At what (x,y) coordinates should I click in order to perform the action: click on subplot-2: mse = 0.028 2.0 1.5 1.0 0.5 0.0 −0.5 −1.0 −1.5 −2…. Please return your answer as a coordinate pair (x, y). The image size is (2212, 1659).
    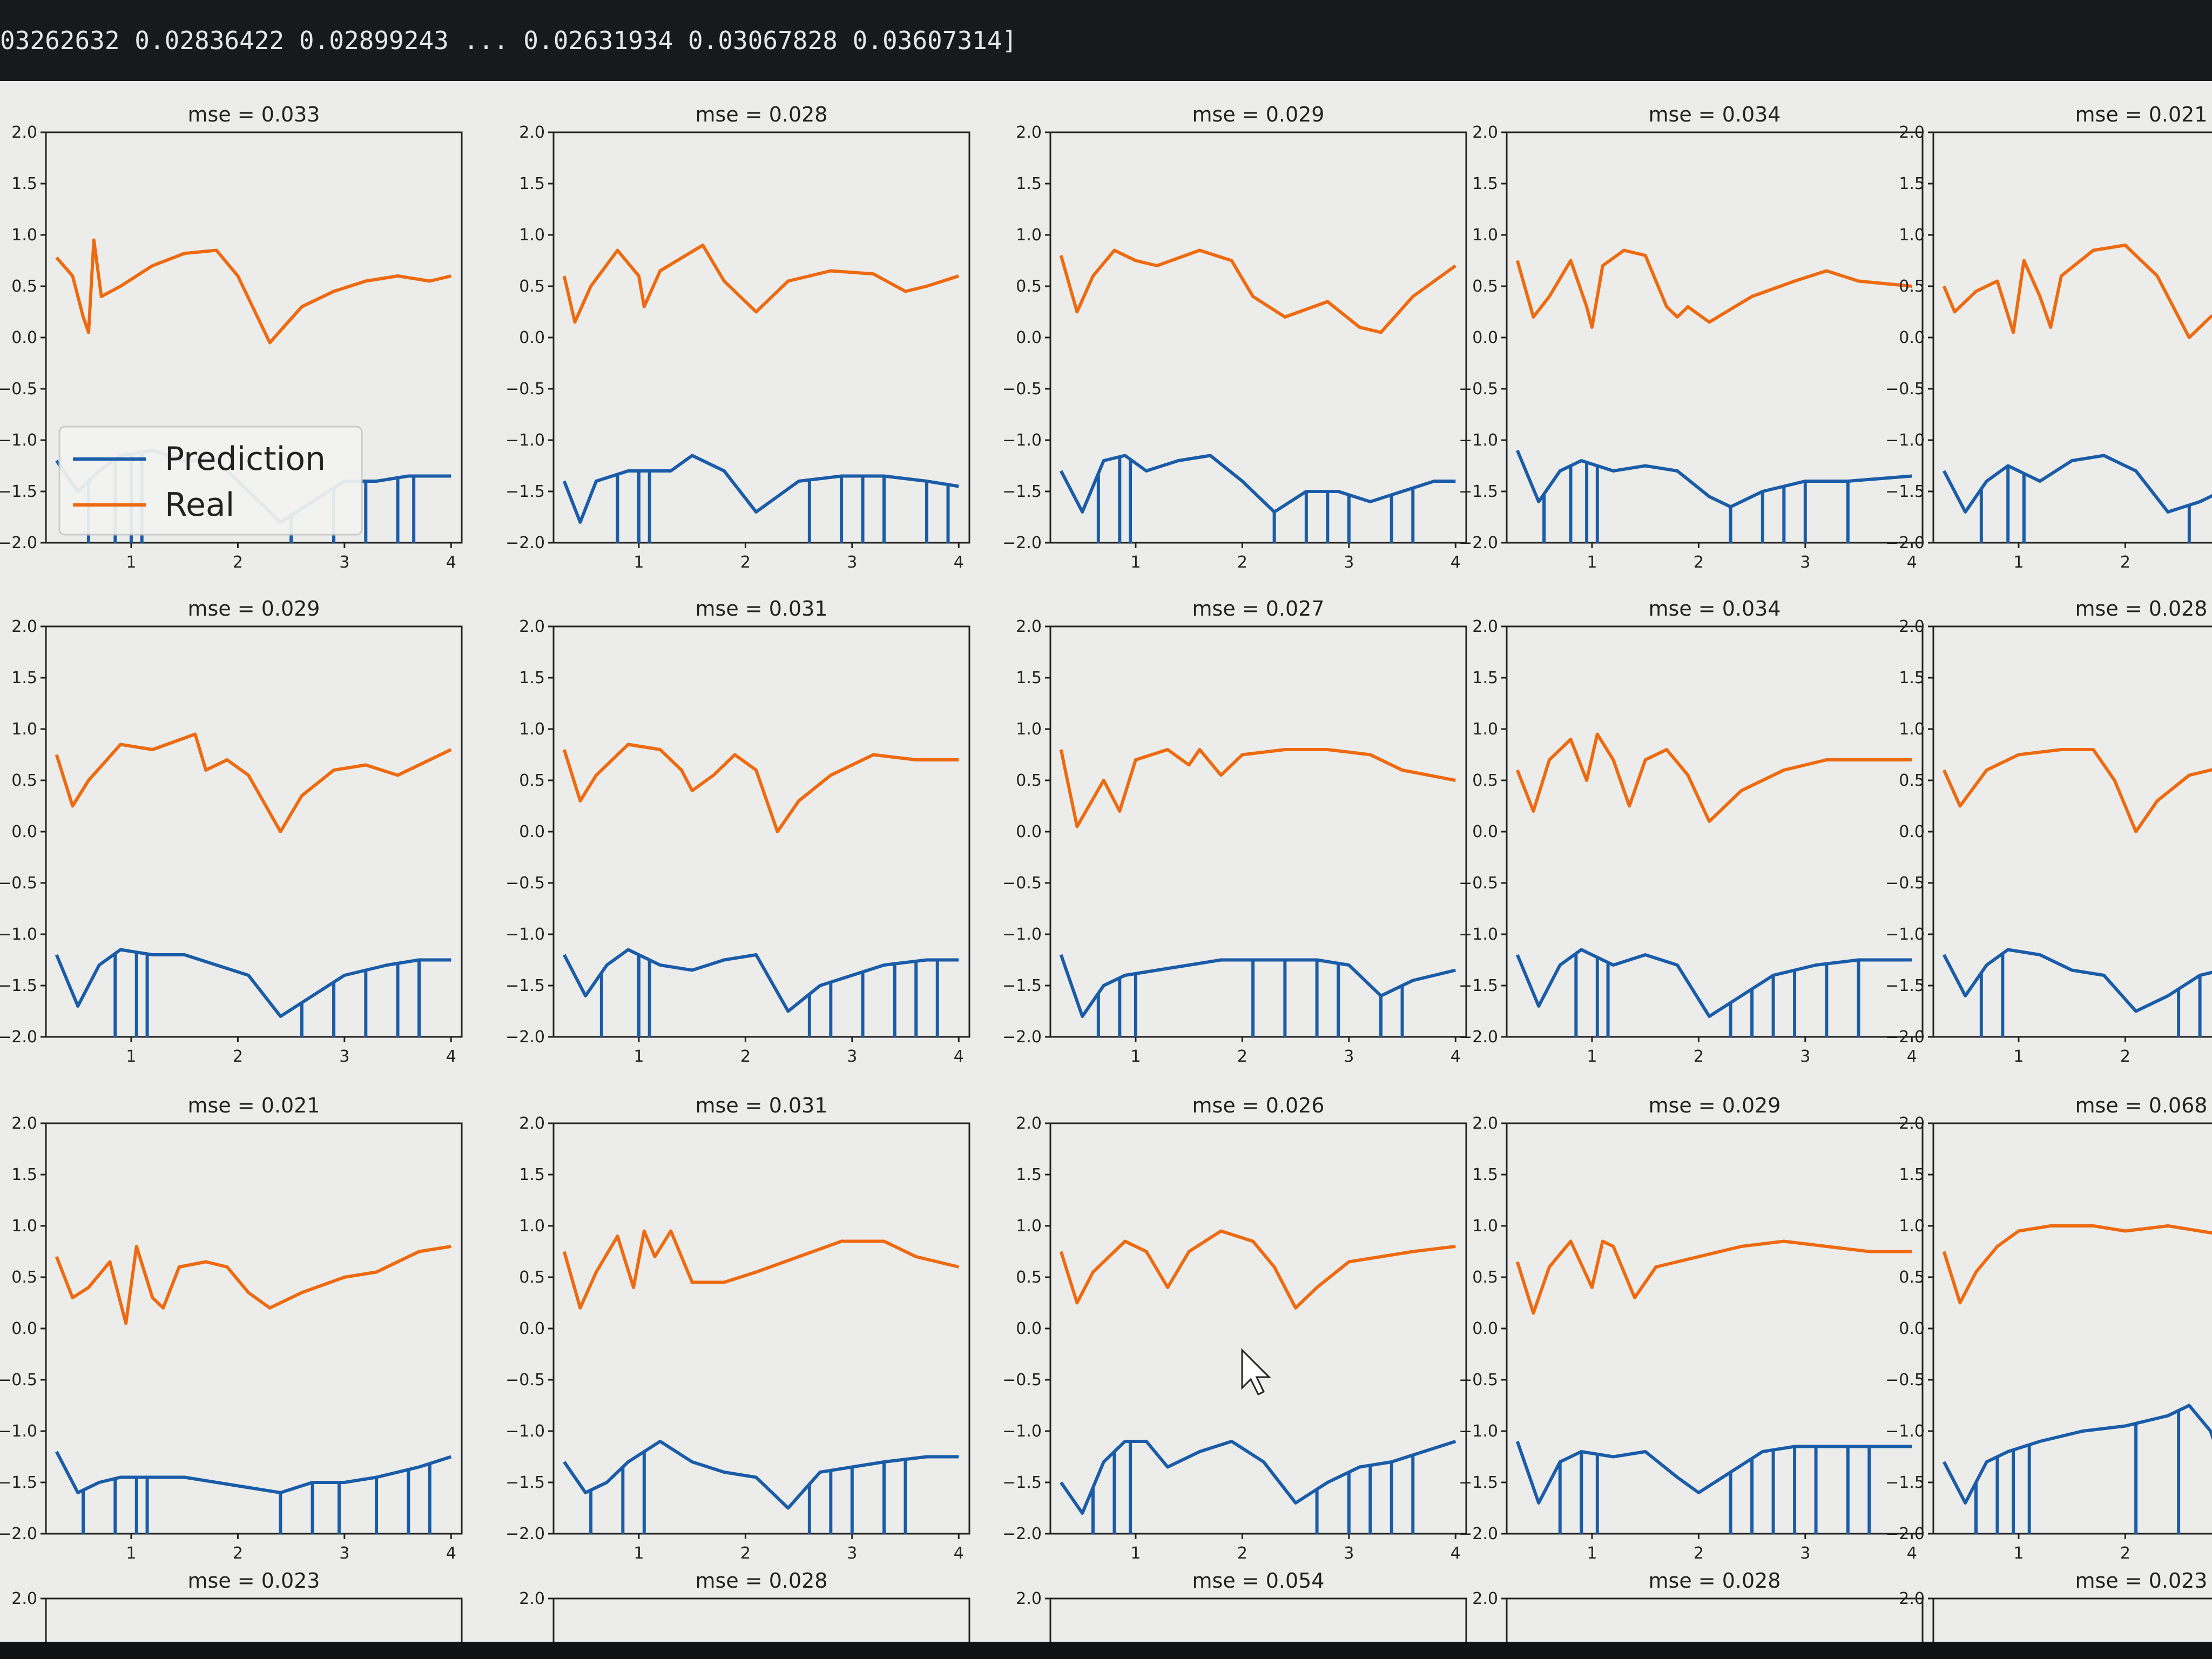
    Looking at the image, I should click on (737, 337).